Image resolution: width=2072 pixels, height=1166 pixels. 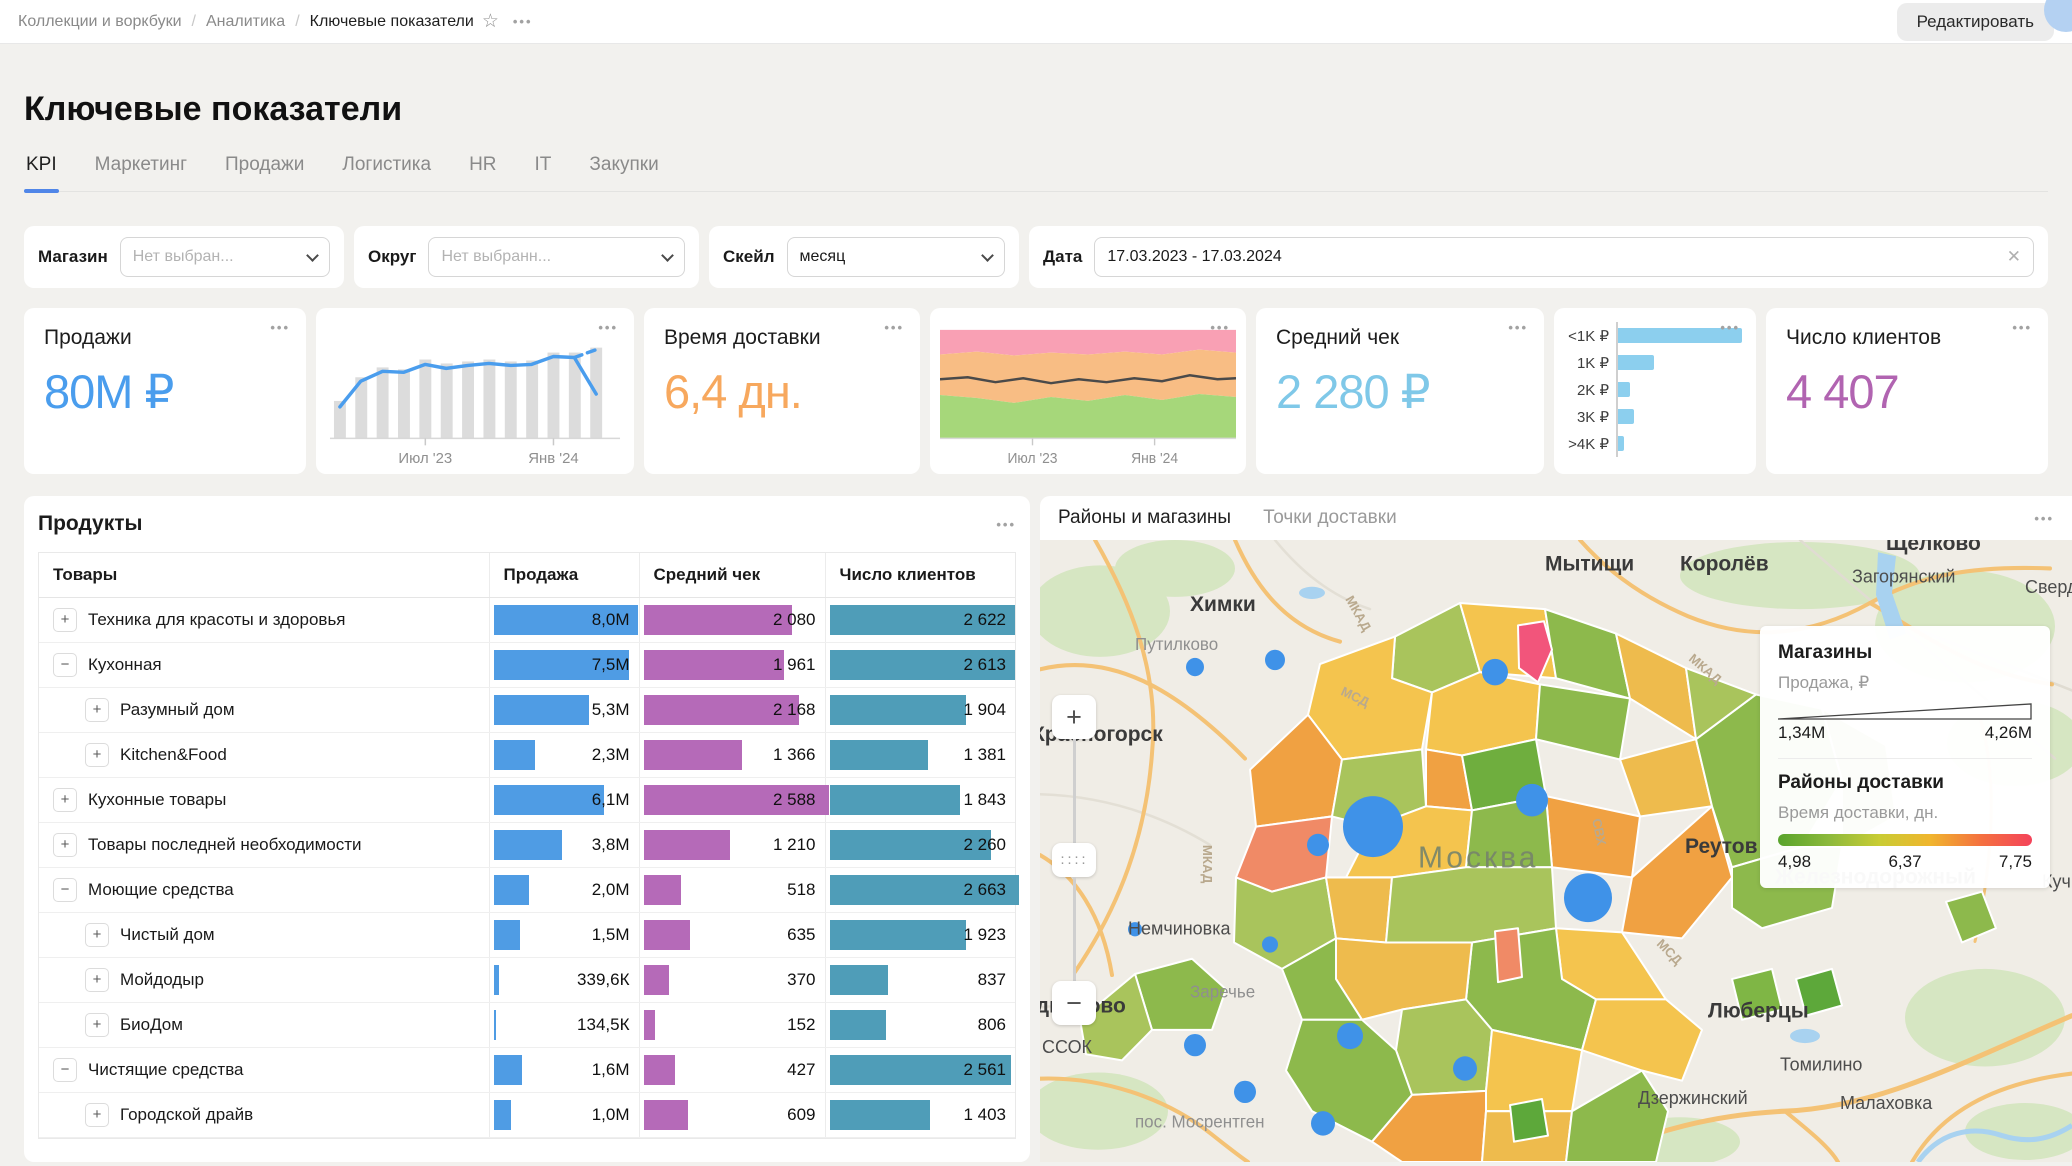 I want to click on clients-value: 1 923, so click(x=984, y=934).